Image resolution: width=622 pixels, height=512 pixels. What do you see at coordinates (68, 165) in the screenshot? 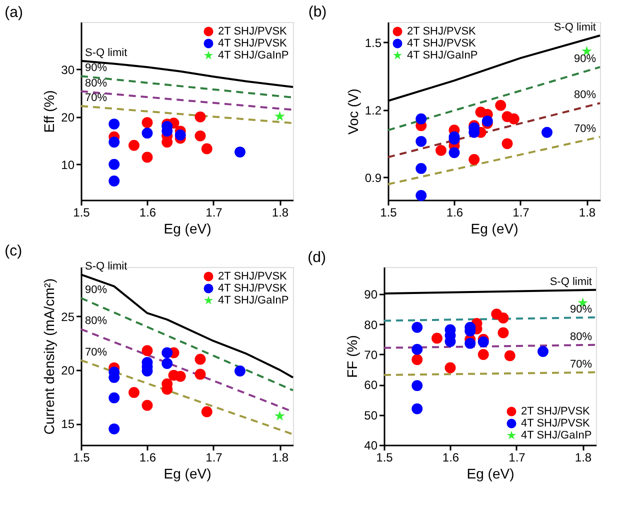
I see `y-tick-label: 10` at bounding box center [68, 165].